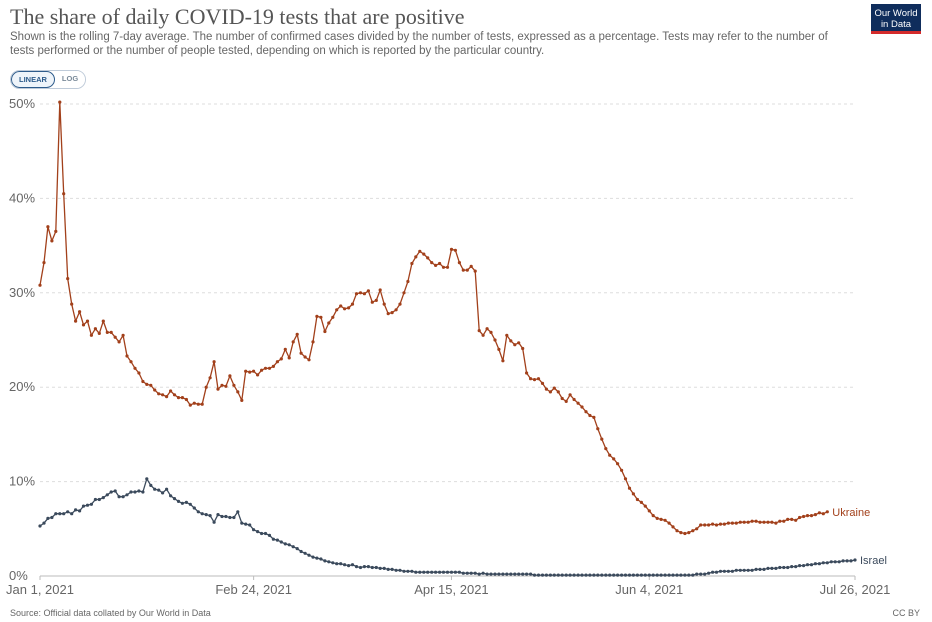 The width and height of the screenshot is (932, 622). Describe the element at coordinates (22, 103) in the screenshot. I see `y-tick-label: 50%` at that location.